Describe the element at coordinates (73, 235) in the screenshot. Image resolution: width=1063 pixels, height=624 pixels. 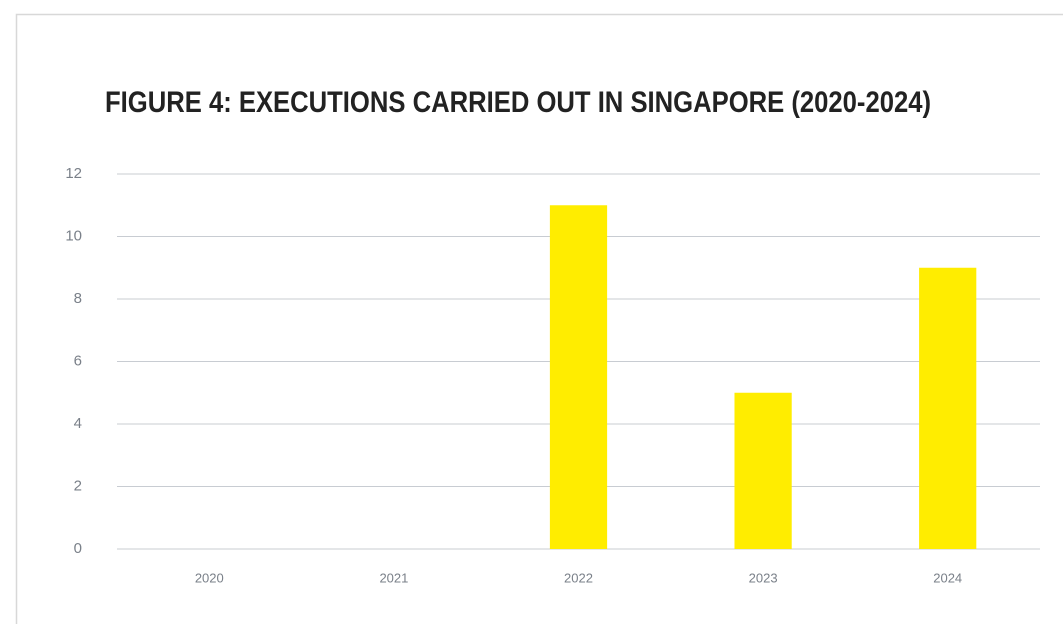
I see `y-tick-label: 10` at that location.